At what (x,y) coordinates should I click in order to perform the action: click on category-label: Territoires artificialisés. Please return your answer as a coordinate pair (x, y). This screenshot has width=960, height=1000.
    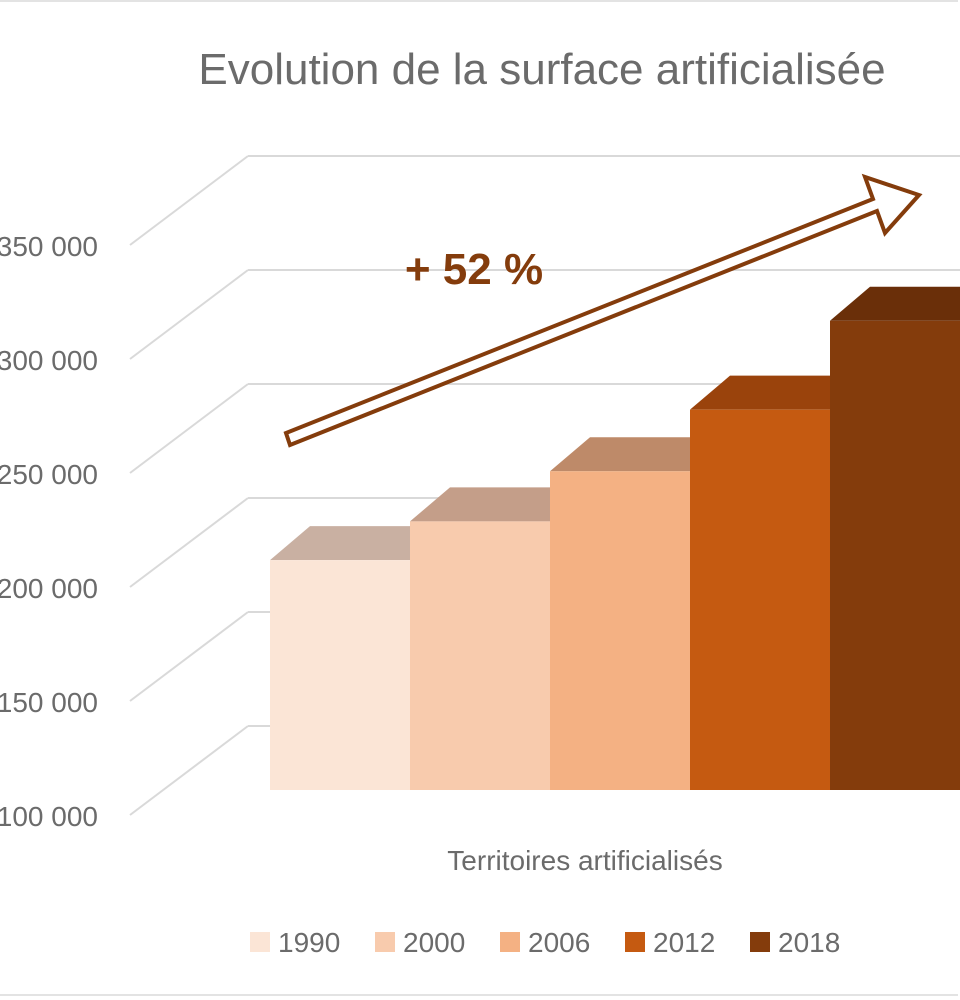
    Looking at the image, I should click on (584, 860).